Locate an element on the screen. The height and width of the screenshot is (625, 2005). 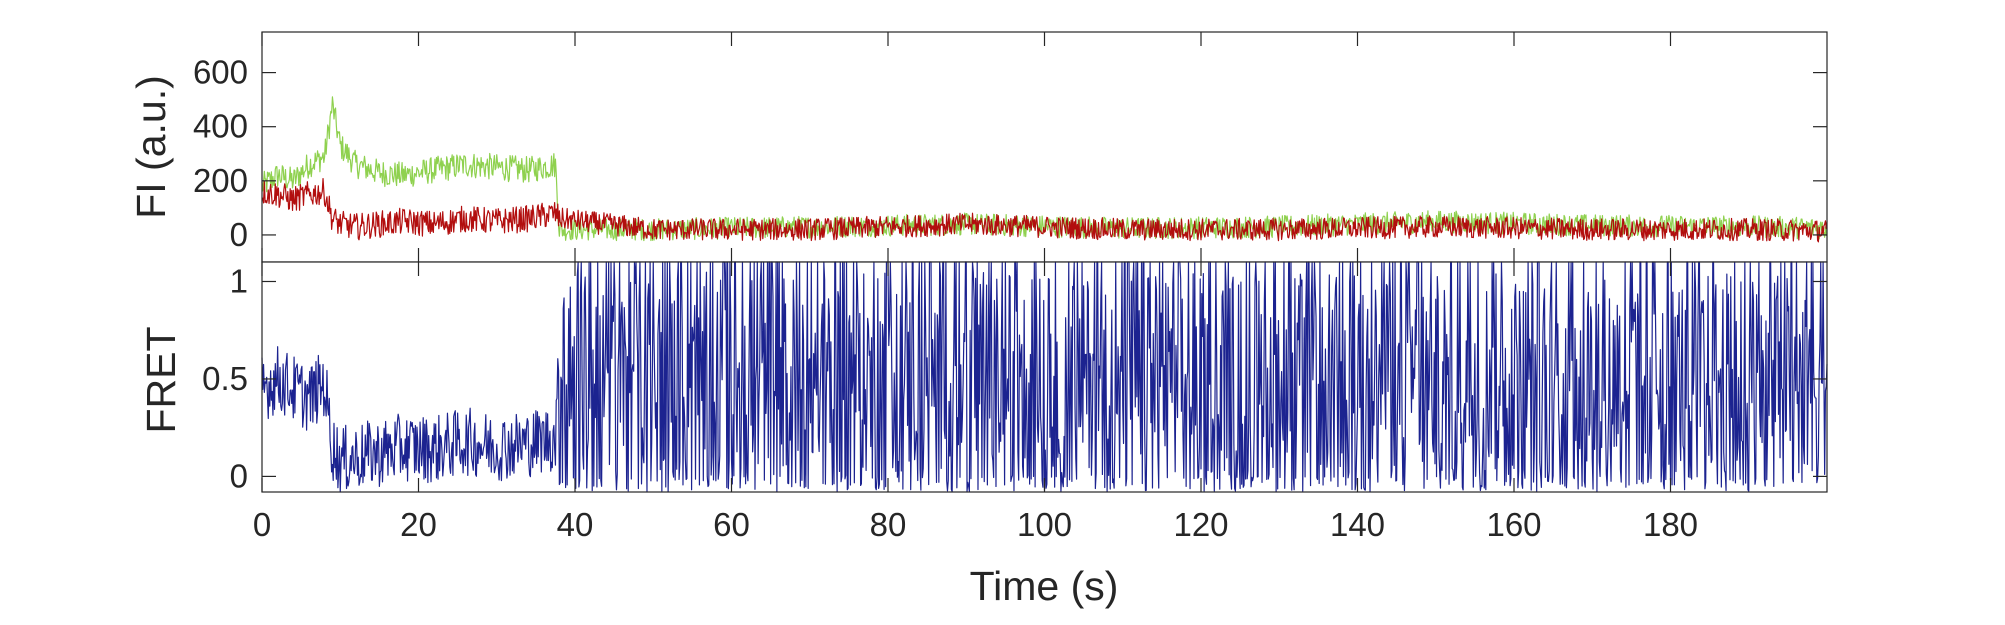
x-tick-label: 0 is located at coordinates (262, 524).